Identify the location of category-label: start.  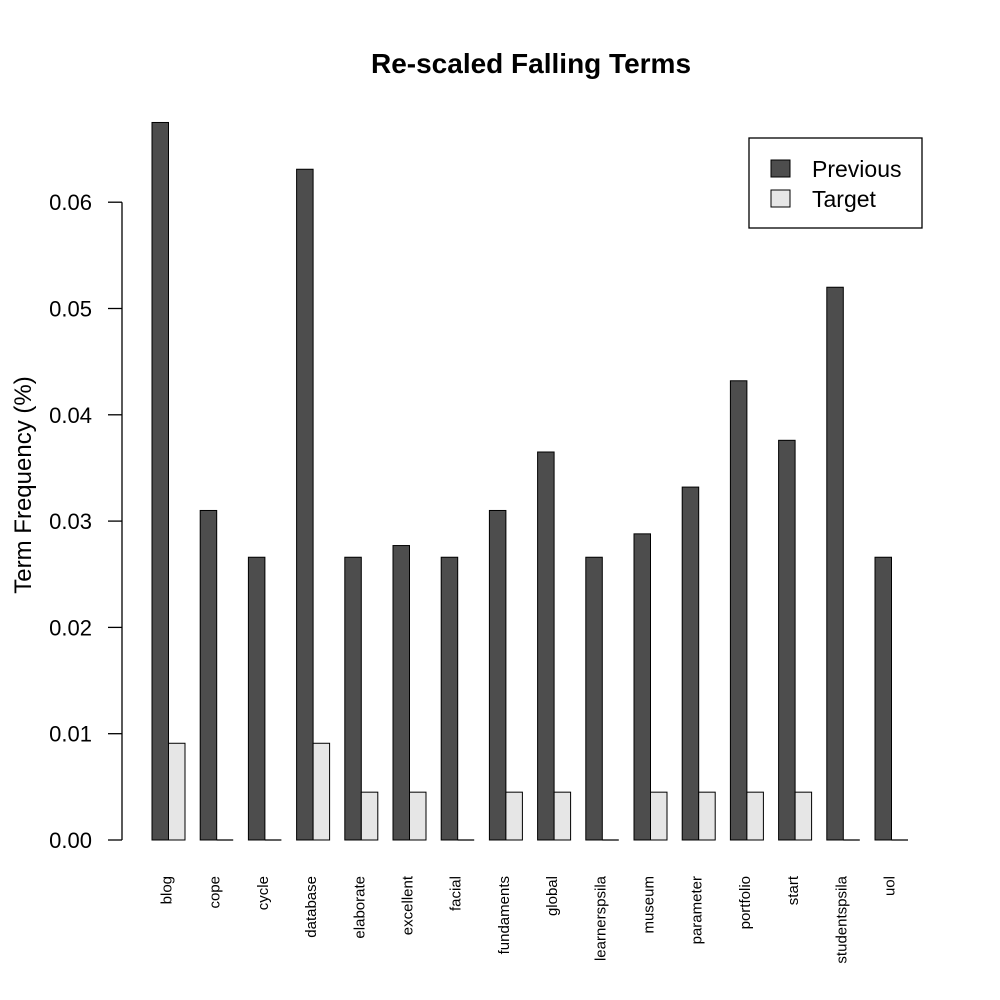
(793, 890).